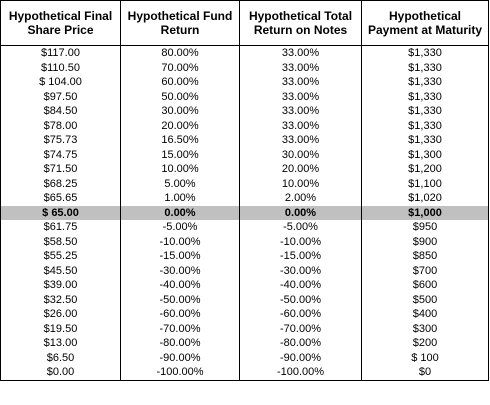 The width and height of the screenshot is (490, 405). What do you see at coordinates (180, 299) in the screenshot?
I see `table-cell: -50.00%` at bounding box center [180, 299].